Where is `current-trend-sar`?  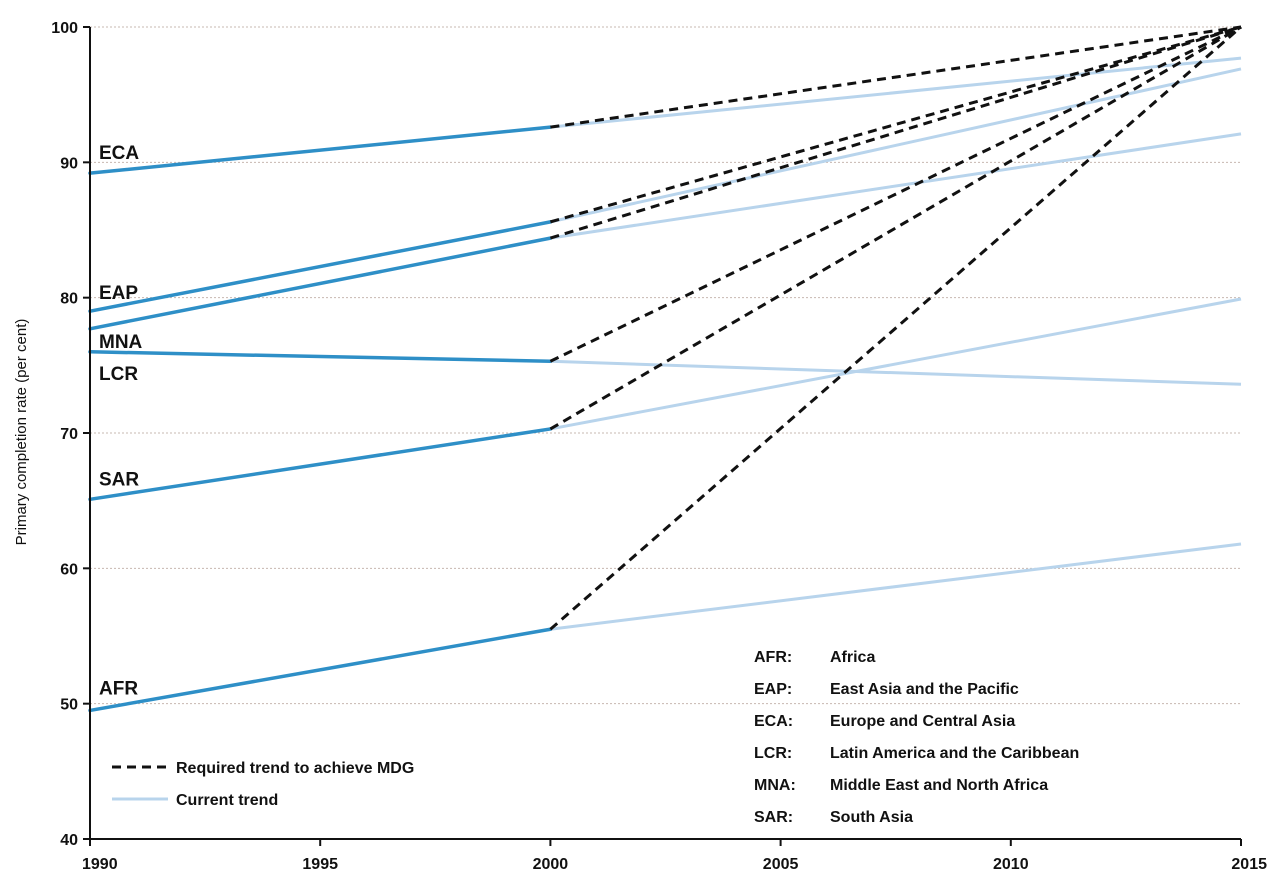
current-trend-sar is located at coordinates (896, 364).